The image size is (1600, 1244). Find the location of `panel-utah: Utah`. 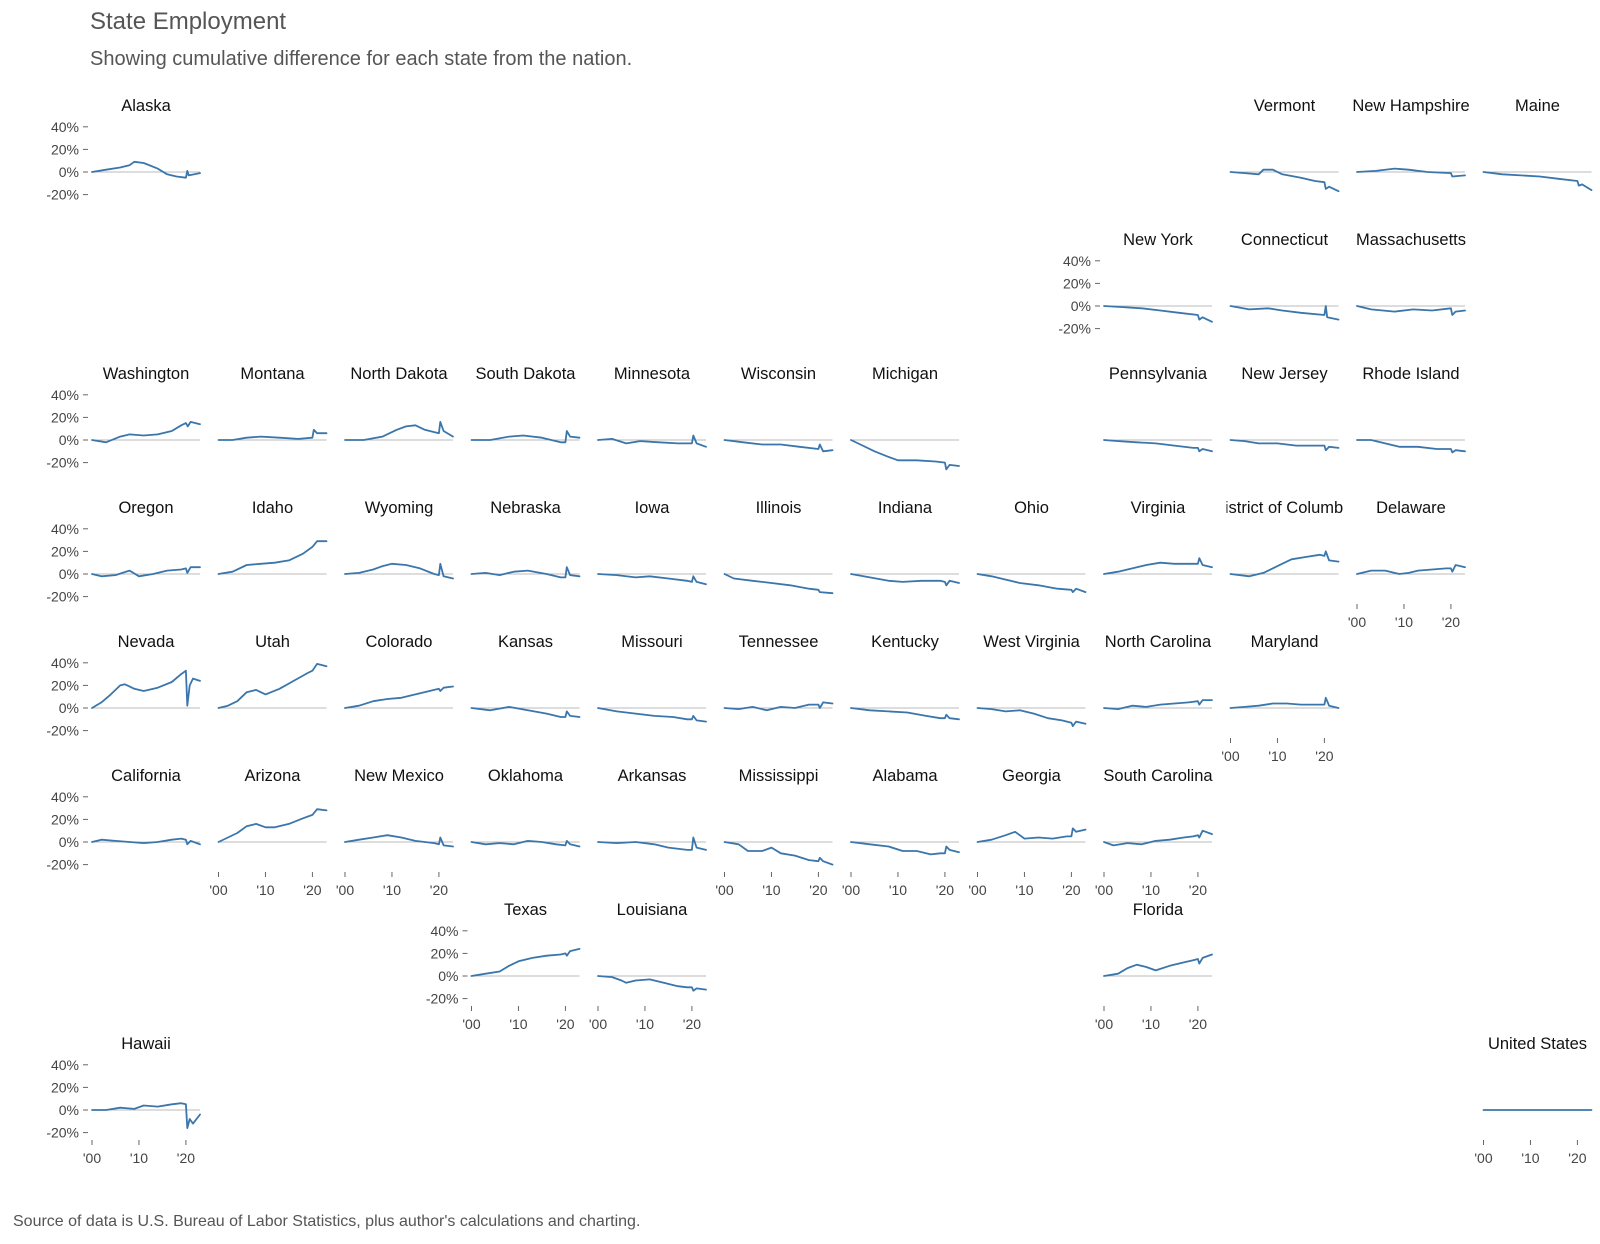

panel-utah: Utah is located at coordinates (272, 671).